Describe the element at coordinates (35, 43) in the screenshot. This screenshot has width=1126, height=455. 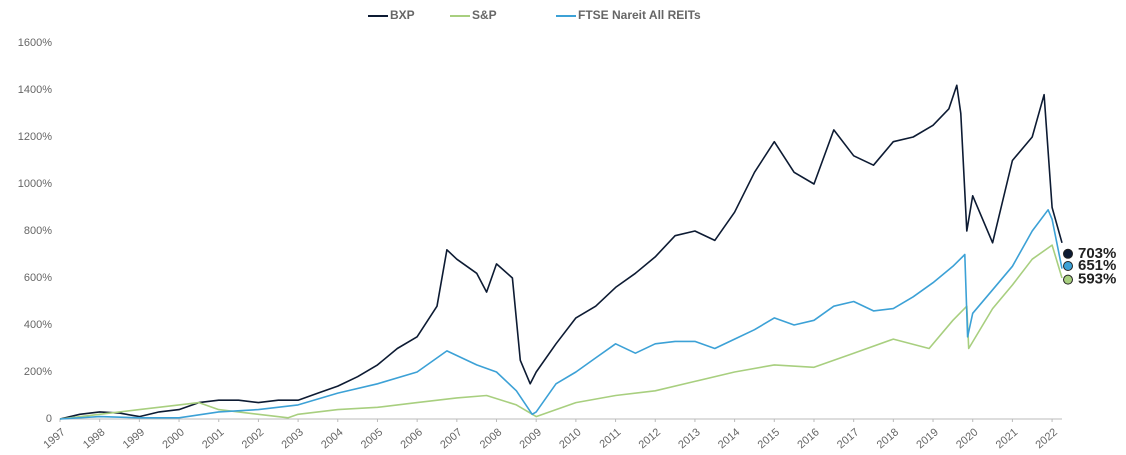
I see `y-tick-label: 1600%` at that location.